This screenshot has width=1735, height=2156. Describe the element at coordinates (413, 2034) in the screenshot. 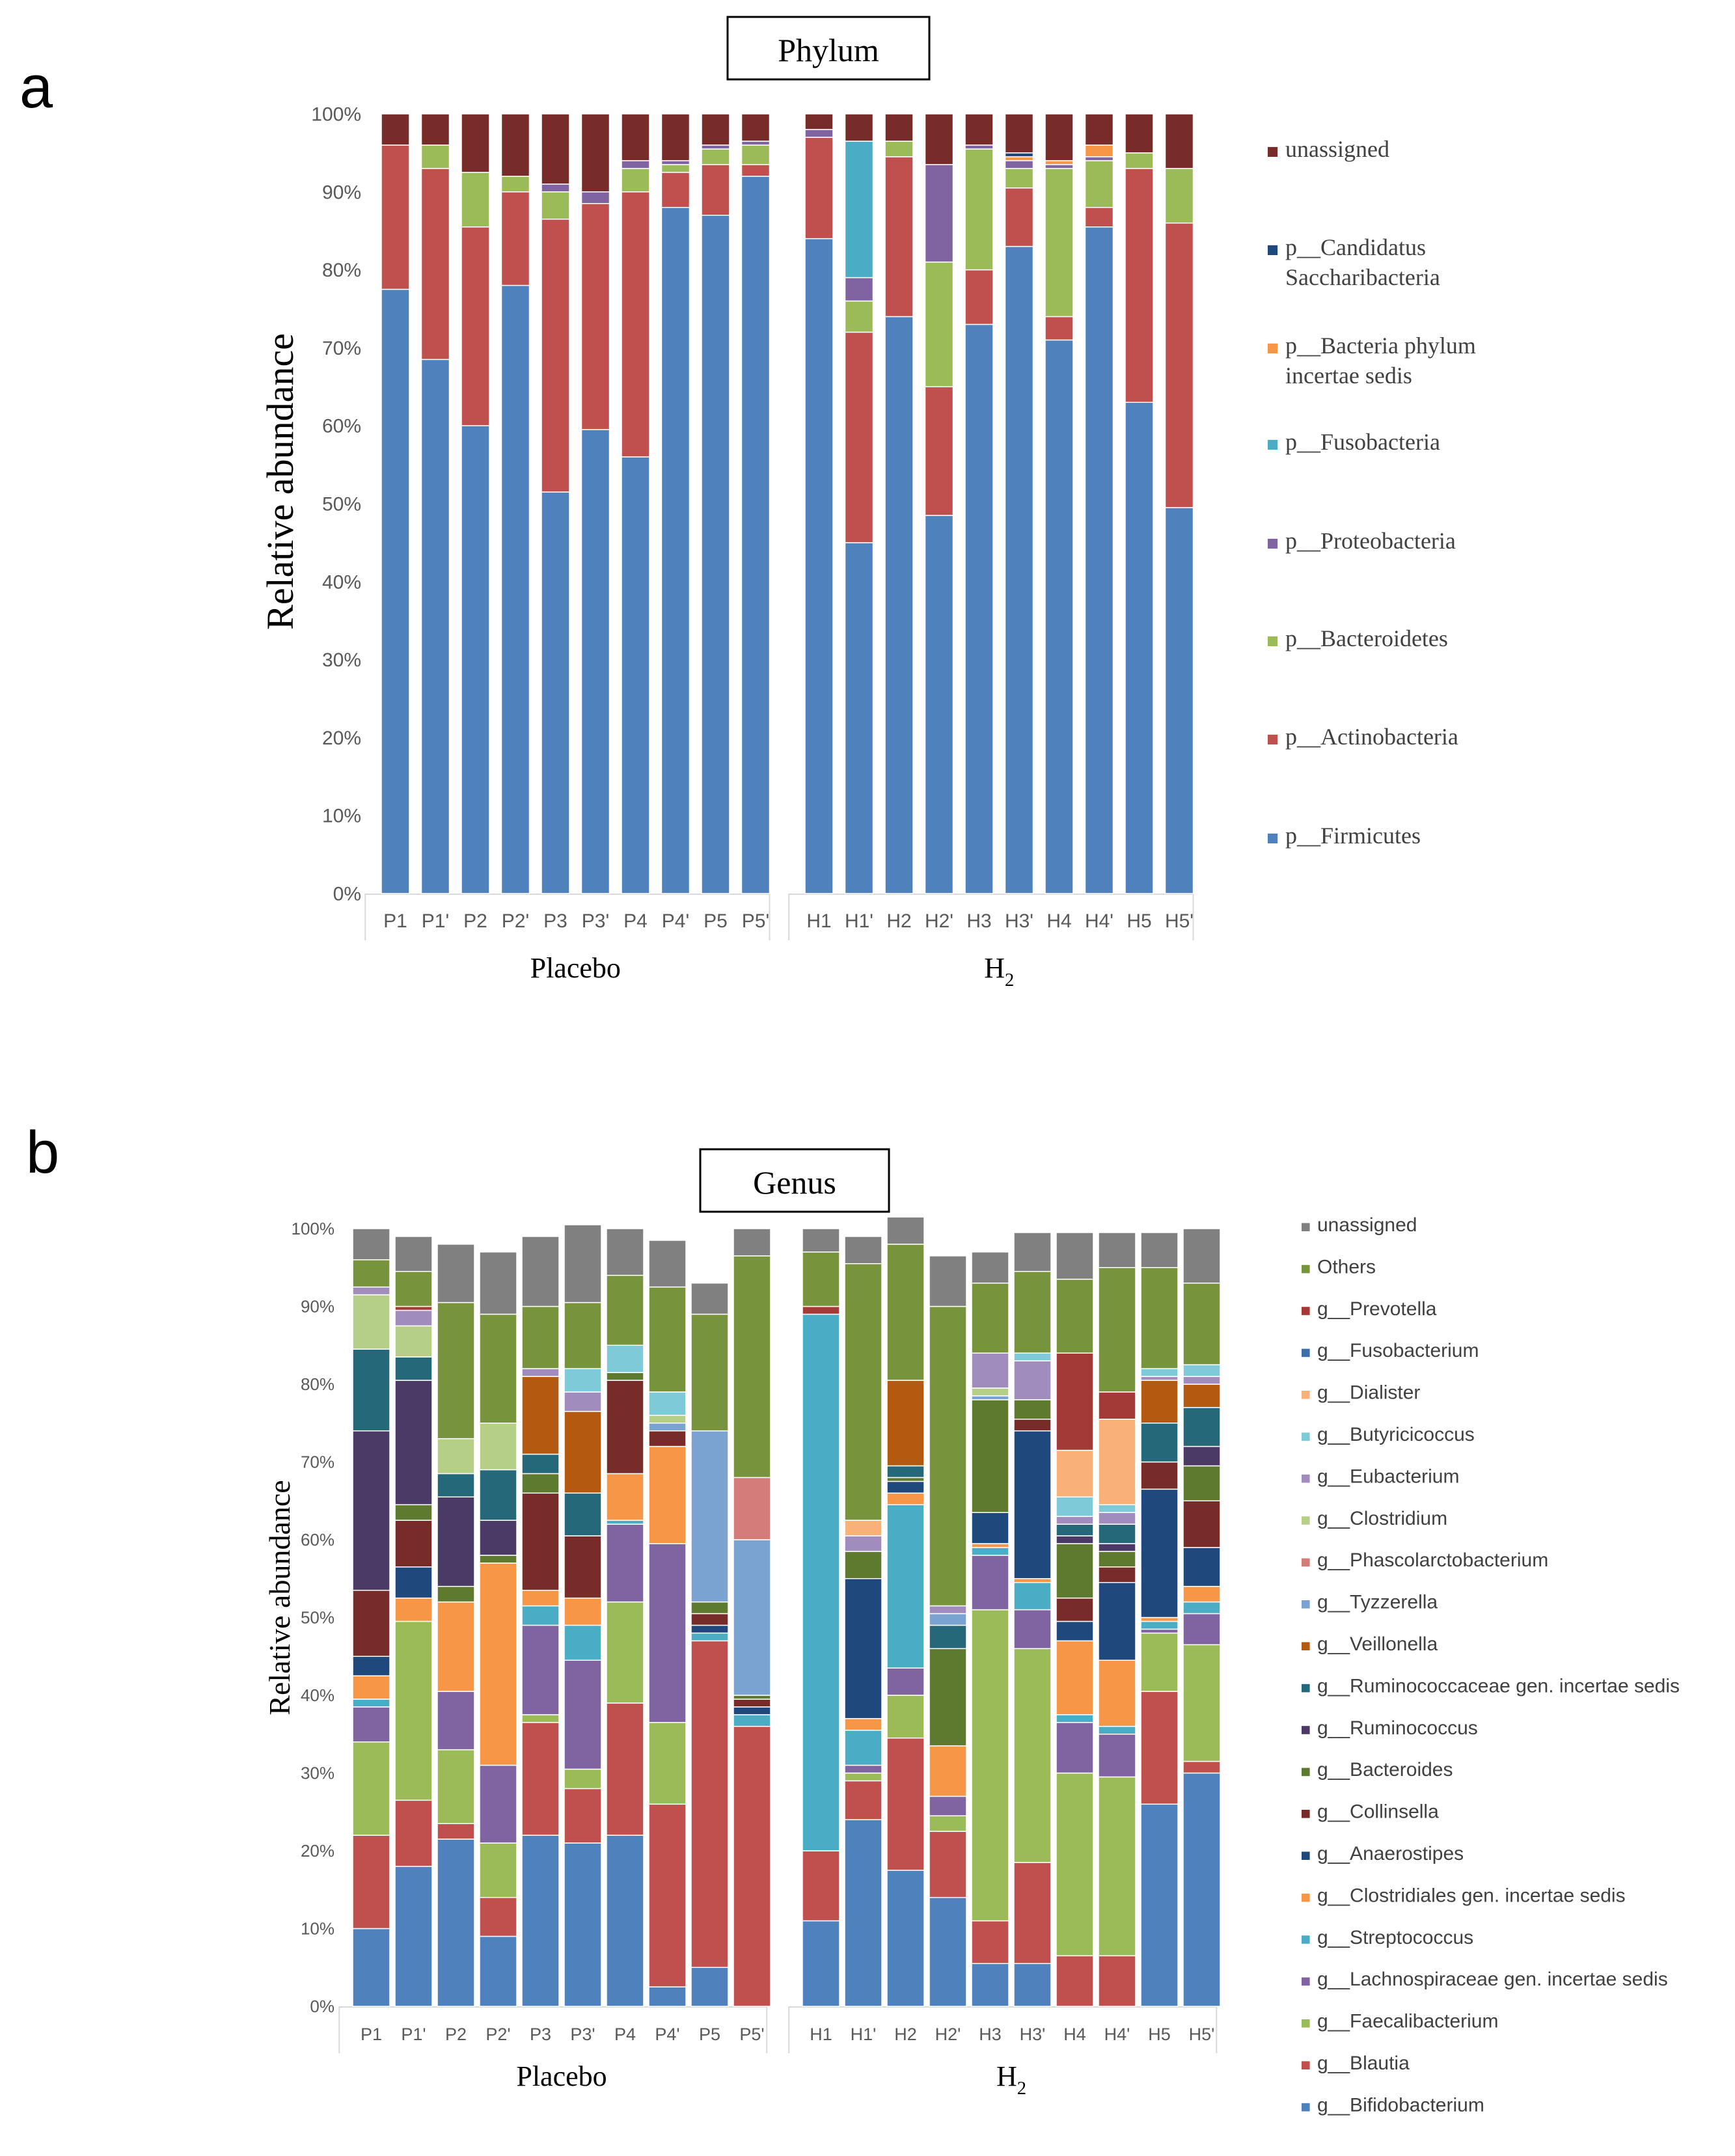

I see `x-tick-label: P1'` at that location.